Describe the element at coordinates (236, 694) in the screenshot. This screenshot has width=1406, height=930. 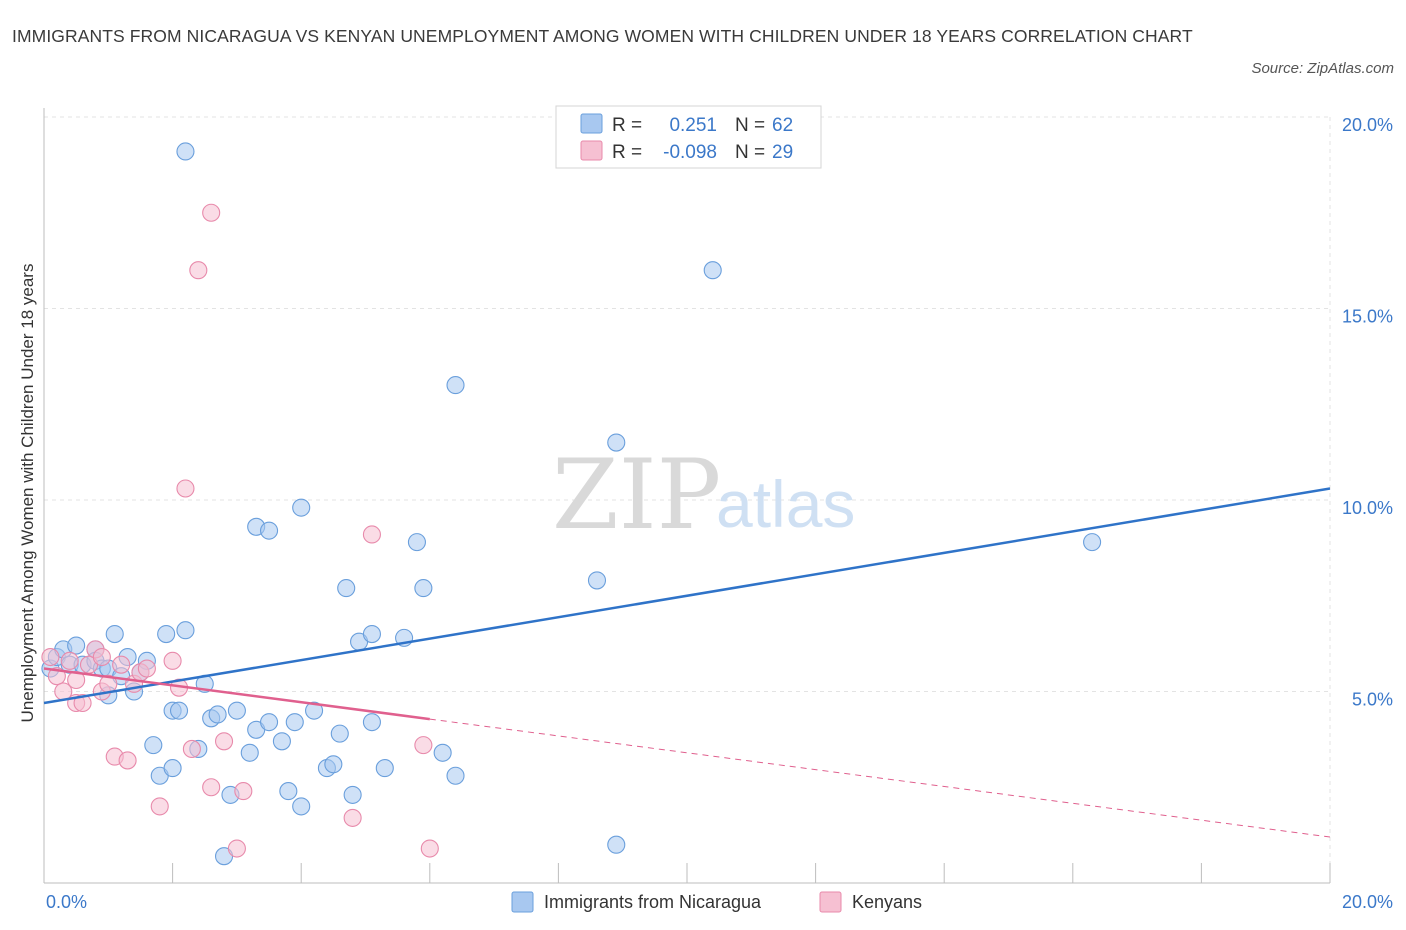
I see `trend-line-kenyans` at that location.